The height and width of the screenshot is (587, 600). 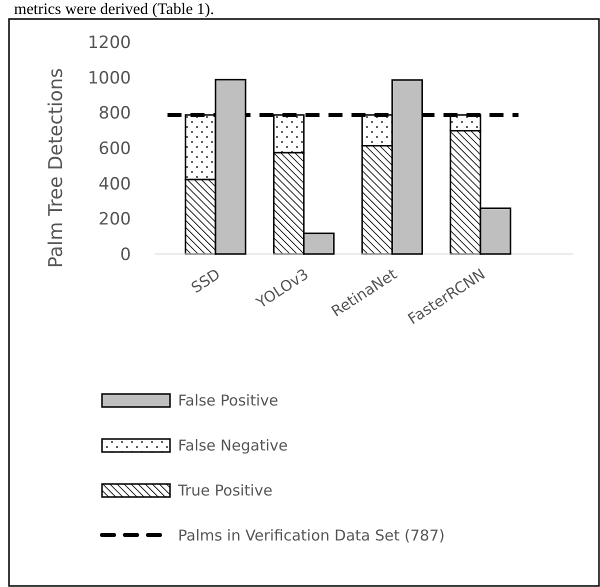 I want to click on y-axis-title: Palm Tree Detections, so click(x=56, y=168).